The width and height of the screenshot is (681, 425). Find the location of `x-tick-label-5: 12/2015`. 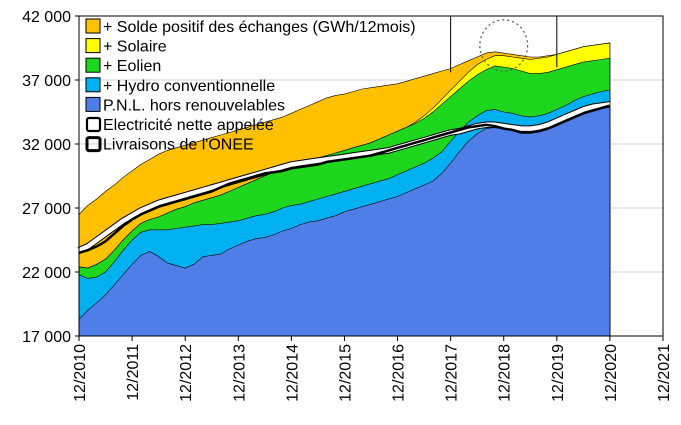

x-tick-label-5: 12/2015 is located at coordinates (345, 373).